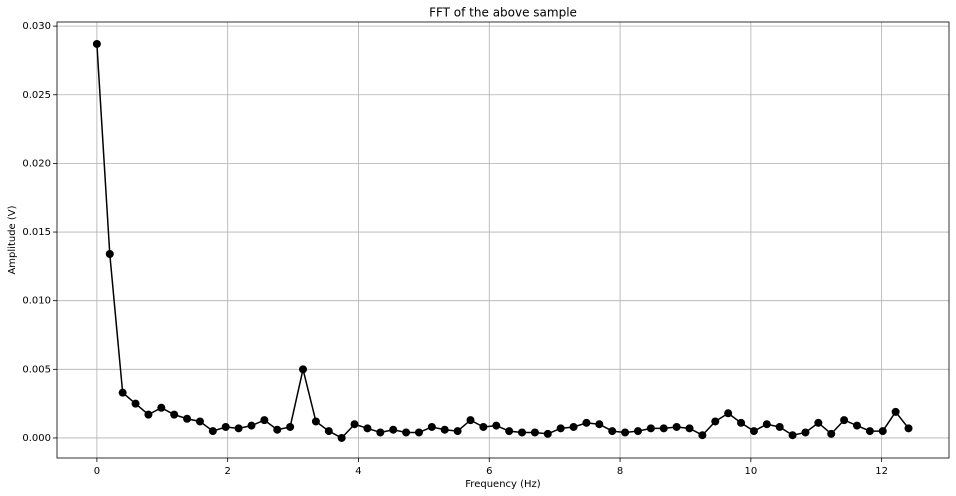 The height and width of the screenshot is (496, 956). Describe the element at coordinates (489, 471) in the screenshot. I see `x-tick-label: 6` at that location.